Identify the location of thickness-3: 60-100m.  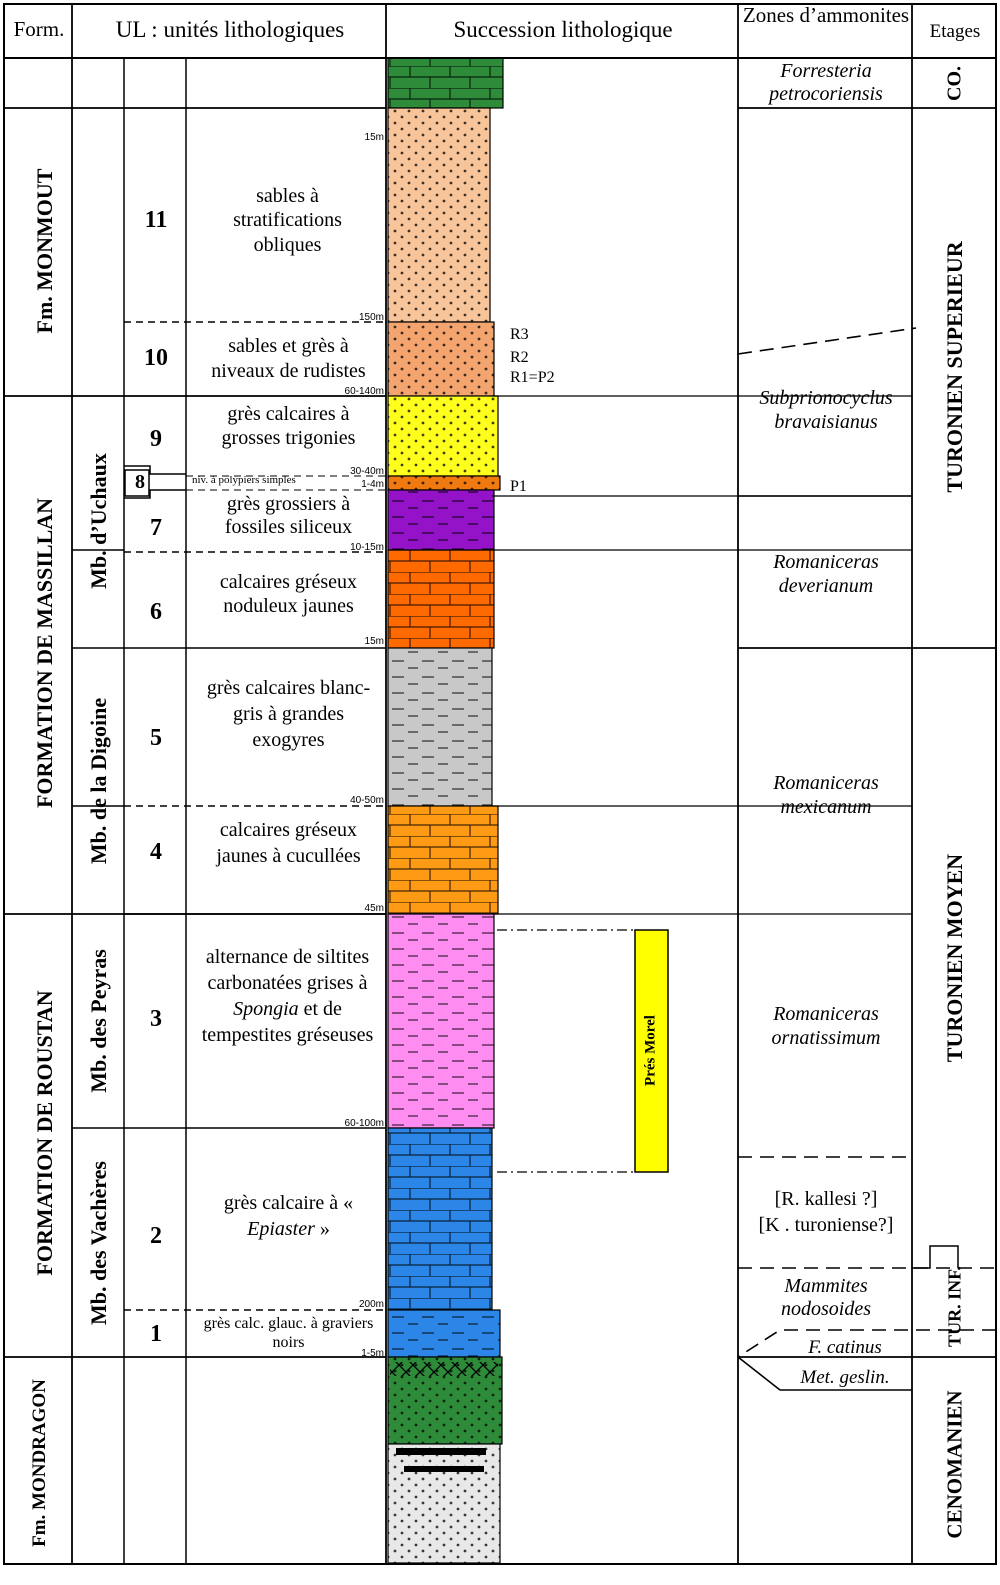
(364, 1123).